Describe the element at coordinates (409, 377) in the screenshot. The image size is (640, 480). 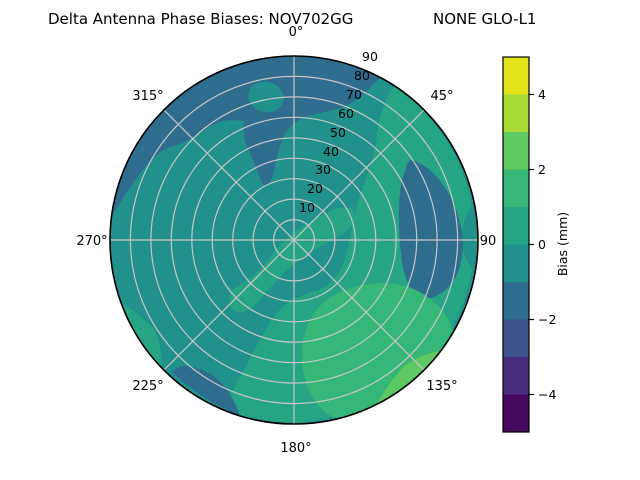
I see `region-southeast-rim-light-green` at that location.